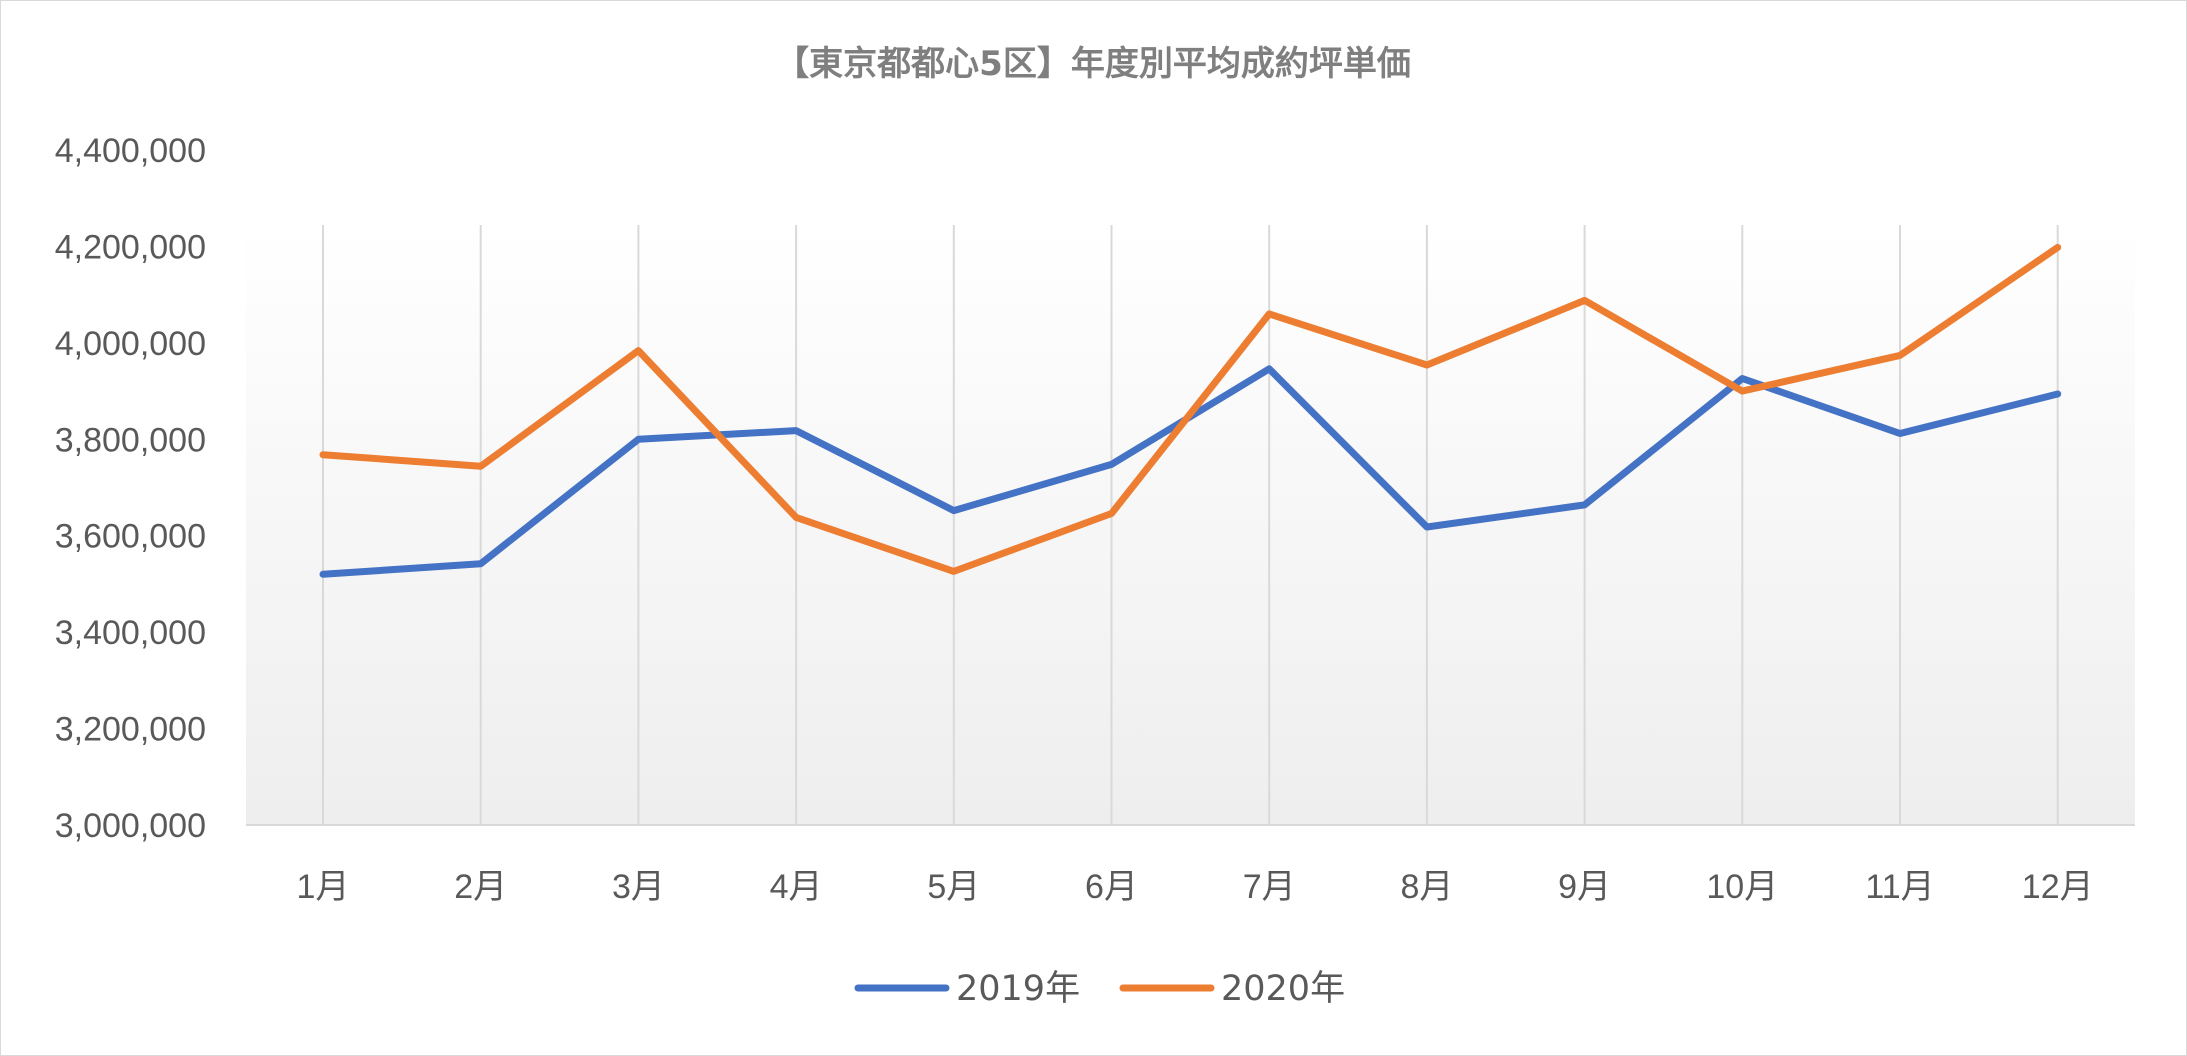 This screenshot has height=1056, width=2187. I want to click on x-tick-label: 2月, so click(480, 887).